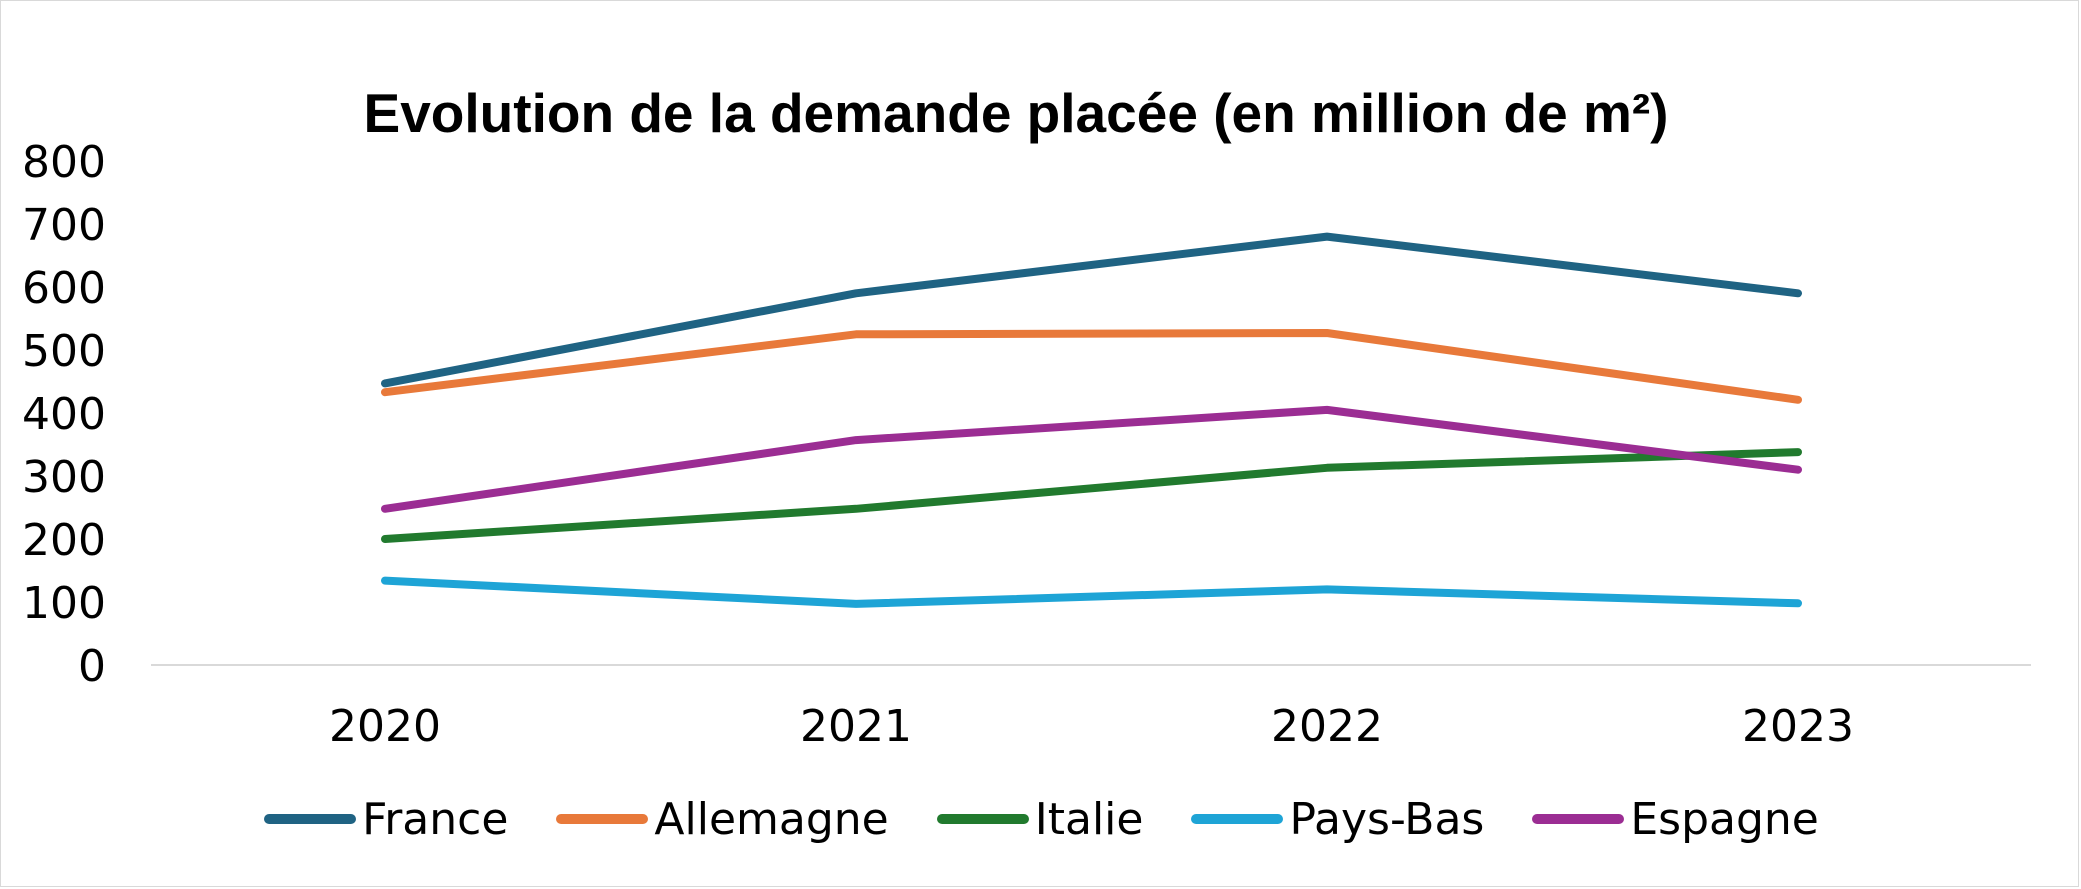 This screenshot has height=889, width=2081. What do you see at coordinates (1089, 819) in the screenshot?
I see `legend-label: Italie` at bounding box center [1089, 819].